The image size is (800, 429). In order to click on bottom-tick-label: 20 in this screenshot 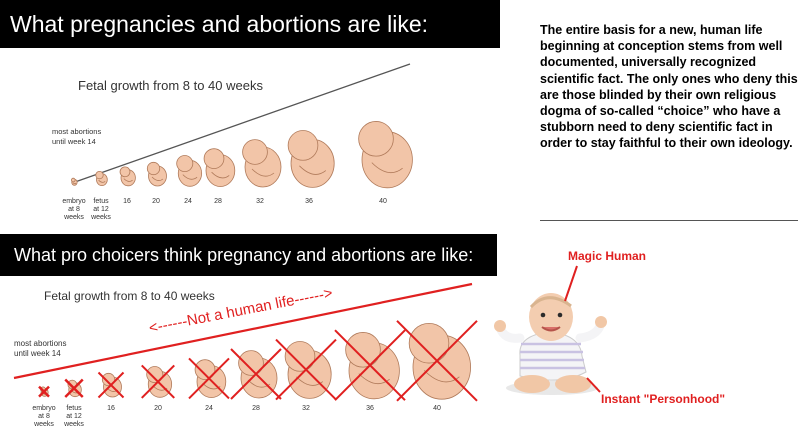, I will do `click(158, 409)`.